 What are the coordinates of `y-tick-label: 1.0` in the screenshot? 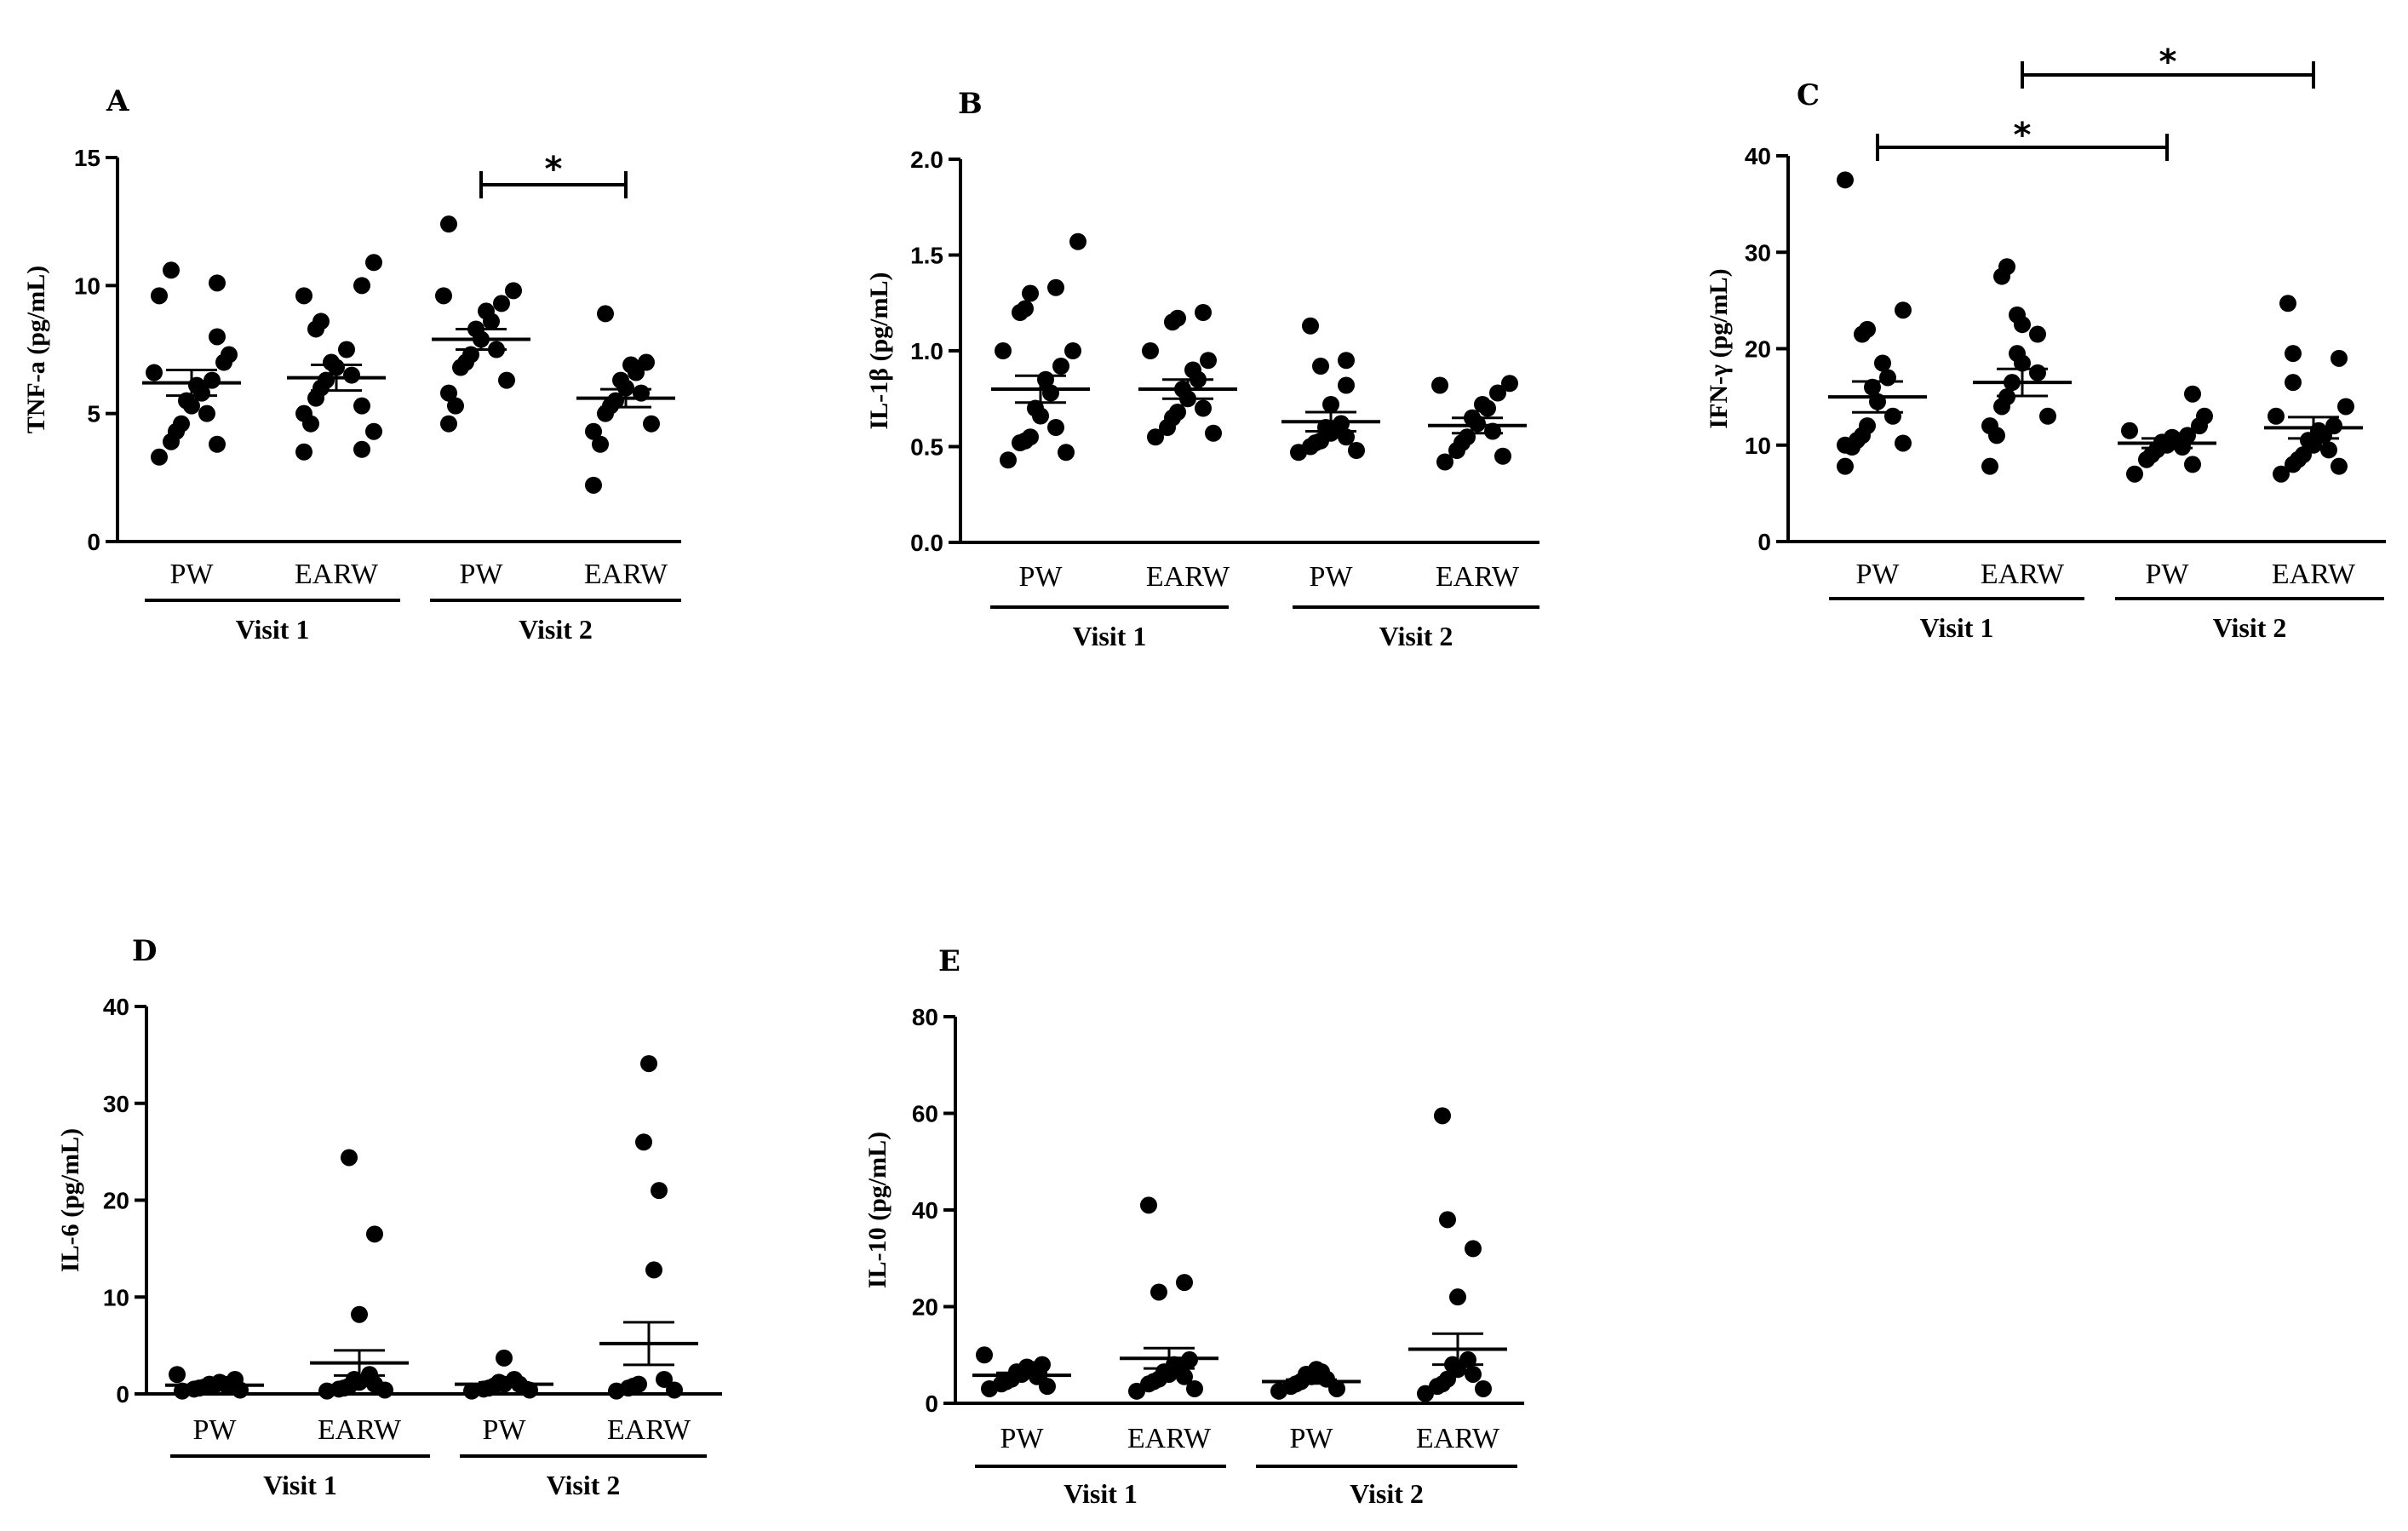 It's located at (927, 351).